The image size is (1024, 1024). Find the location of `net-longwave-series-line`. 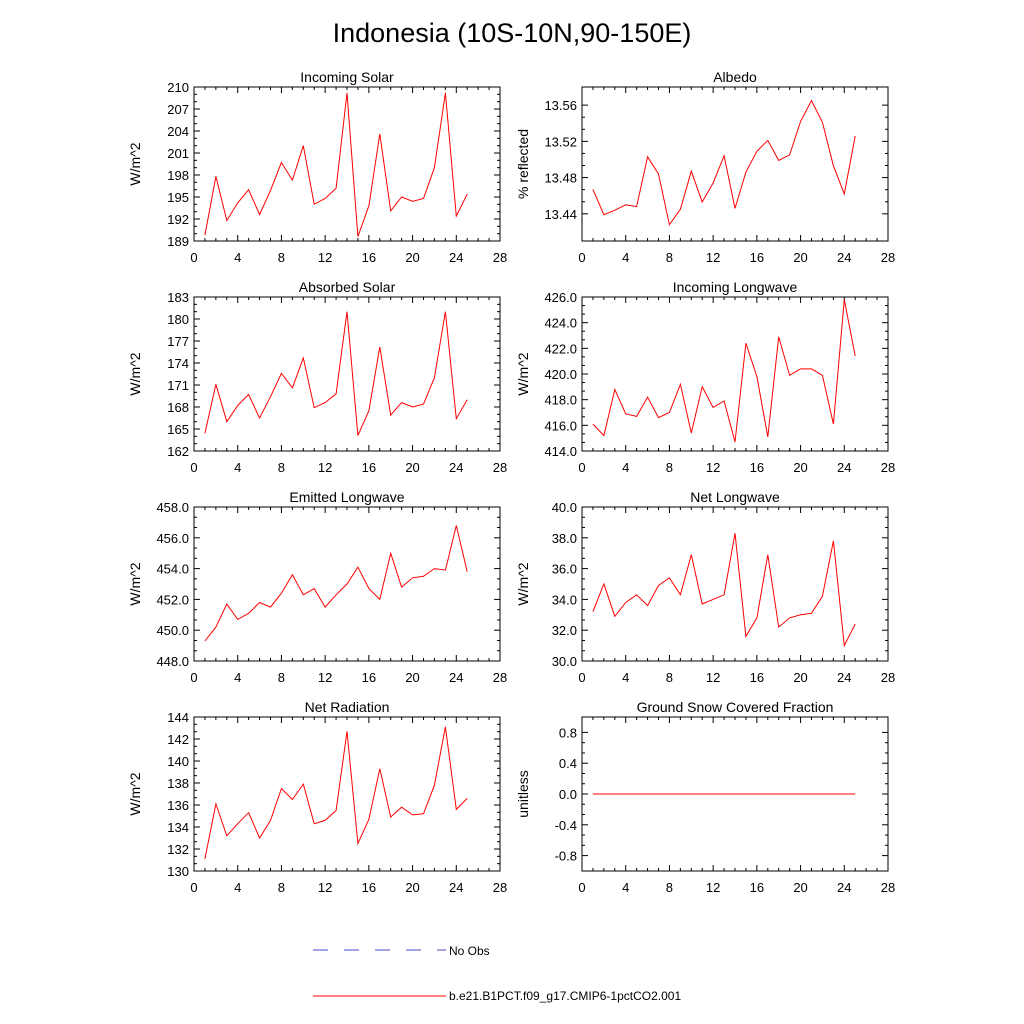

net-longwave-series-line is located at coordinates (724, 590).